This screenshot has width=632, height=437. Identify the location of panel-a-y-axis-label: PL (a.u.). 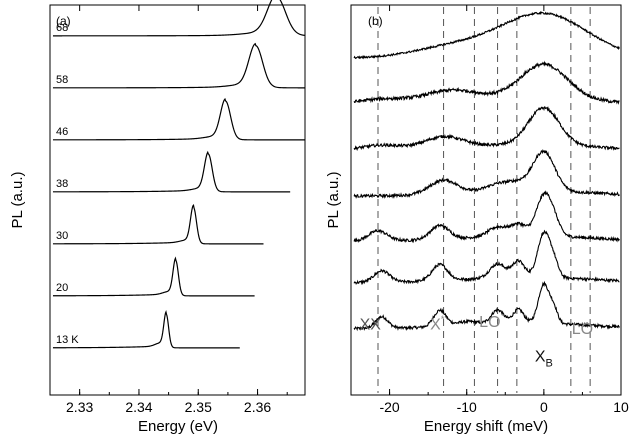
(17, 200).